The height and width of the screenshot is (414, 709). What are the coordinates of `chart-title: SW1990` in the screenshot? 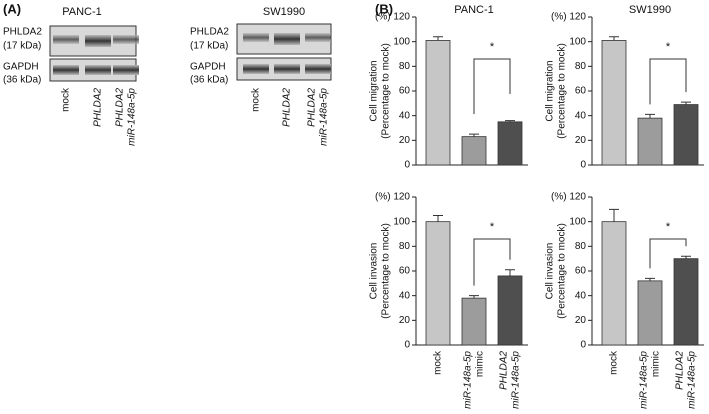 It's located at (650, 10).